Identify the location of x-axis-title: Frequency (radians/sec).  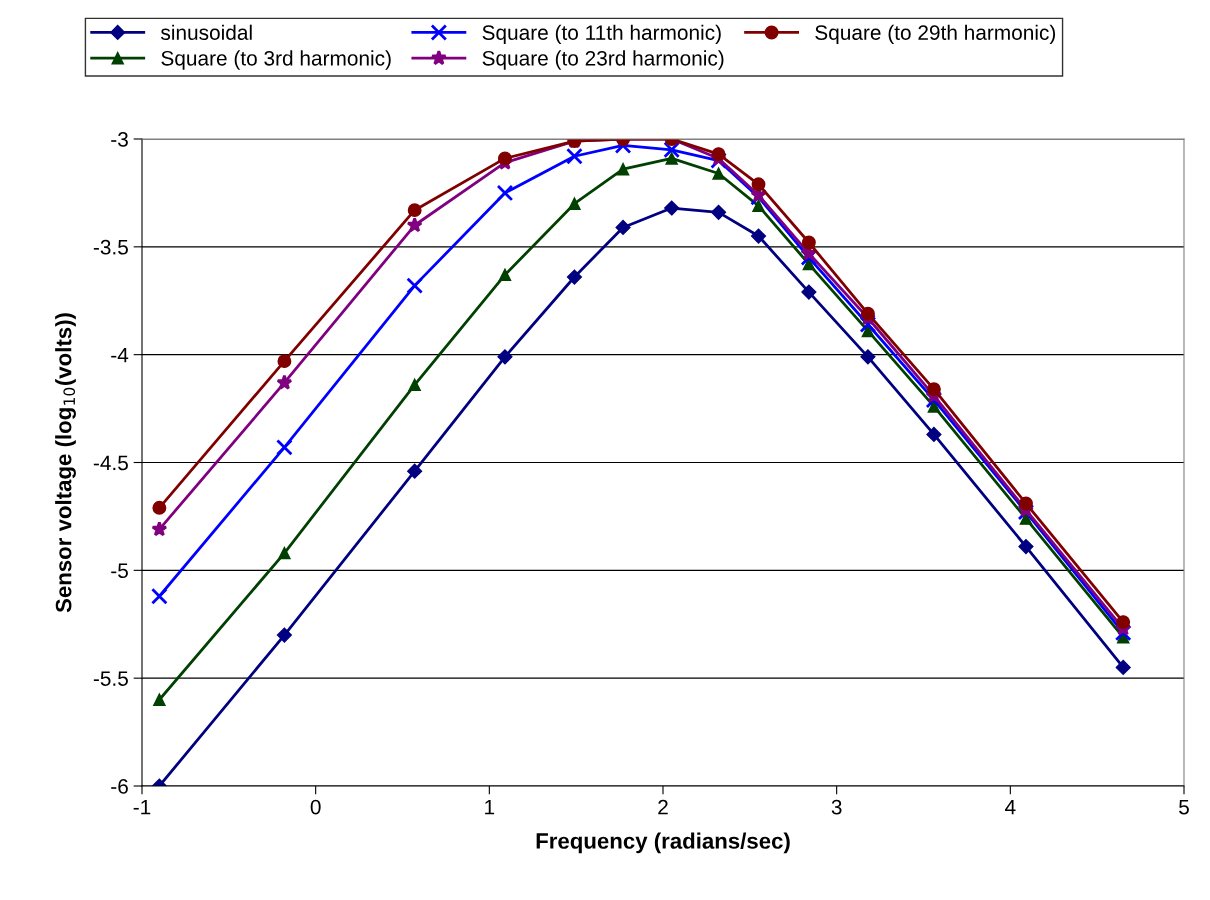
(663, 843).